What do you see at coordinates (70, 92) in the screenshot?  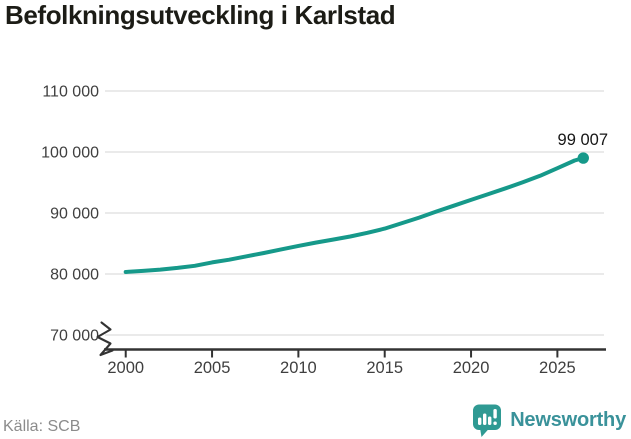 I see `y-axis-tick-label: 110 000` at bounding box center [70, 92].